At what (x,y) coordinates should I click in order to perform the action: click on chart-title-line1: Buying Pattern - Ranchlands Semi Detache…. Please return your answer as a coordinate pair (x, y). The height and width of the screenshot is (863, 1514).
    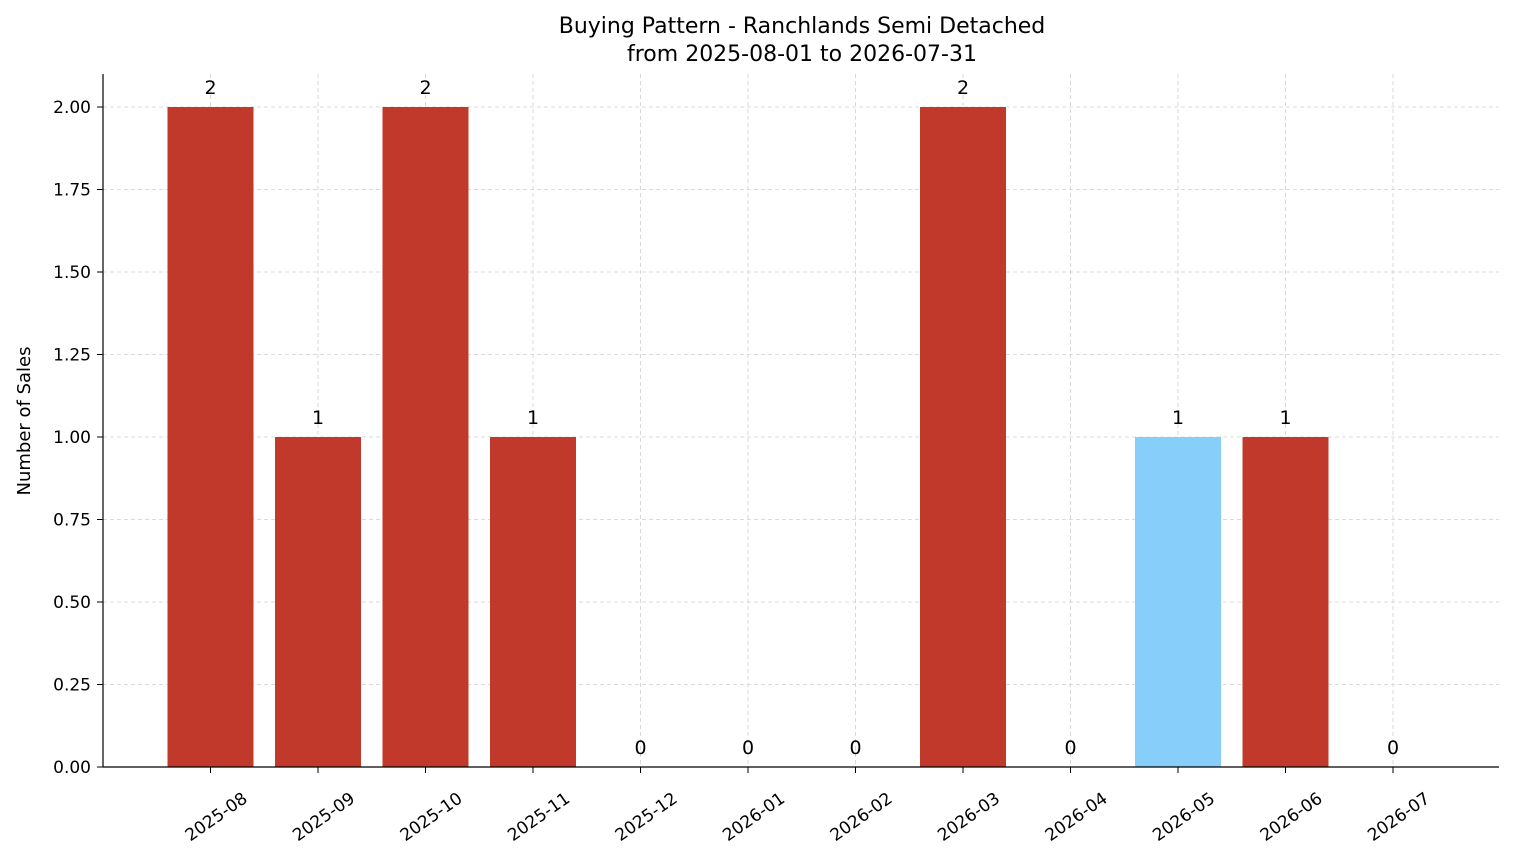
    Looking at the image, I should click on (802, 26).